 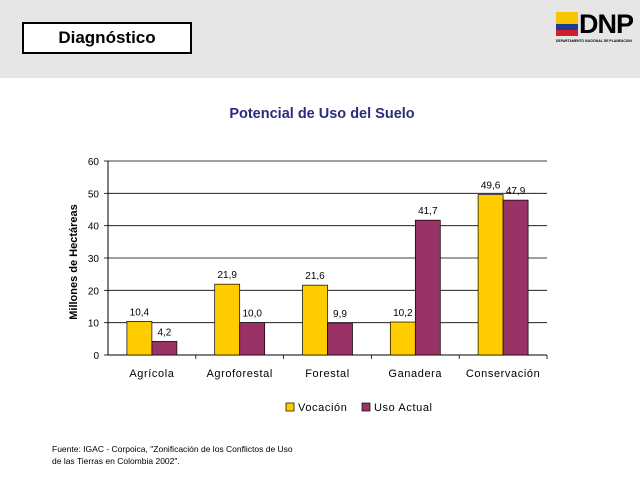 What do you see at coordinates (403, 408) in the screenshot?
I see `legend-label: Uso Actual` at bounding box center [403, 408].